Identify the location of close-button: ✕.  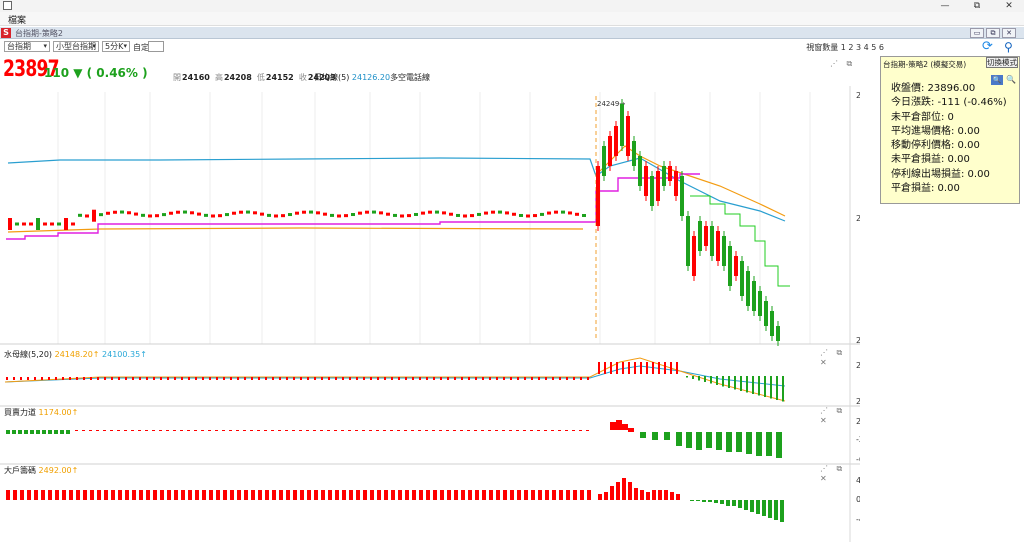
(1009, 6).